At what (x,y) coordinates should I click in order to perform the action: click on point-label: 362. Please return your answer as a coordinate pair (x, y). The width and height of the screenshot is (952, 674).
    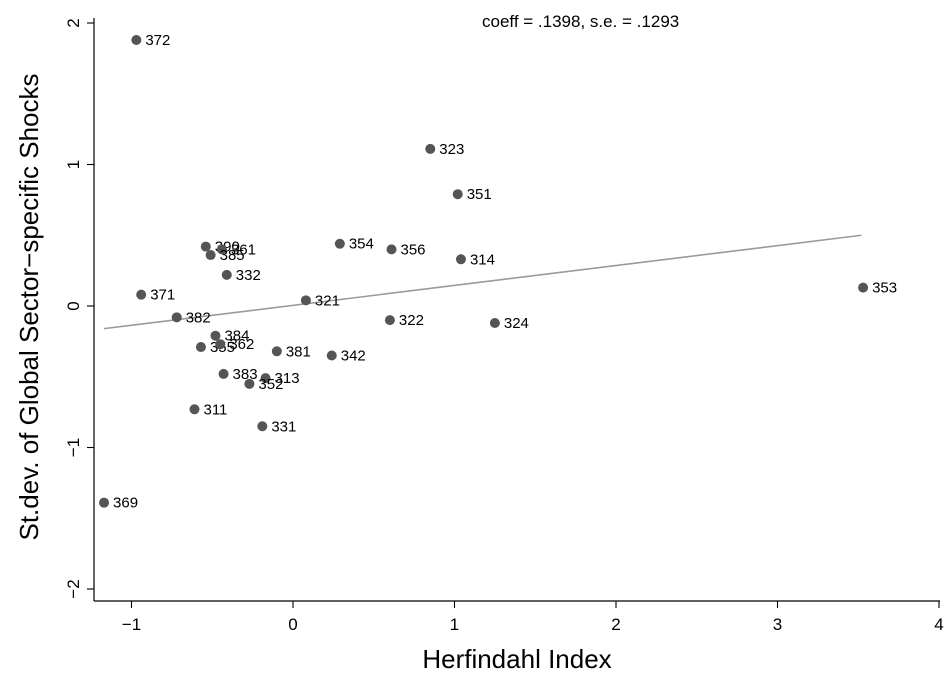
    Looking at the image, I should click on (241, 344).